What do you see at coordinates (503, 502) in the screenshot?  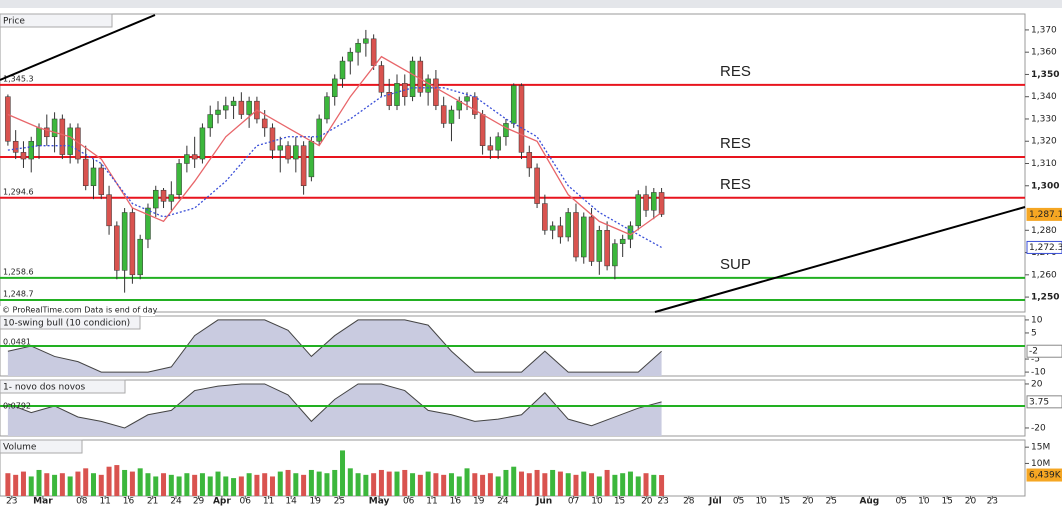 I see `x-tick-label: 24` at bounding box center [503, 502].